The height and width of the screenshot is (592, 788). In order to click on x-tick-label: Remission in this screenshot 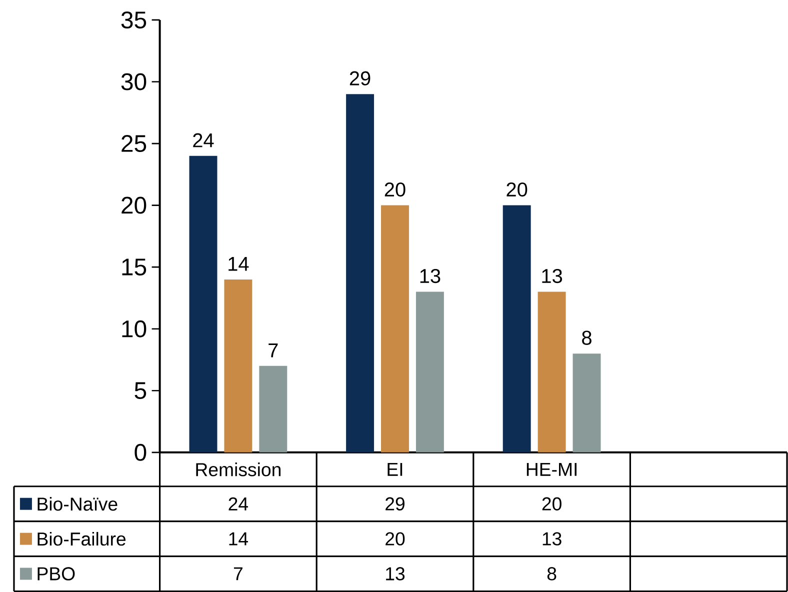, I will do `click(238, 469)`.